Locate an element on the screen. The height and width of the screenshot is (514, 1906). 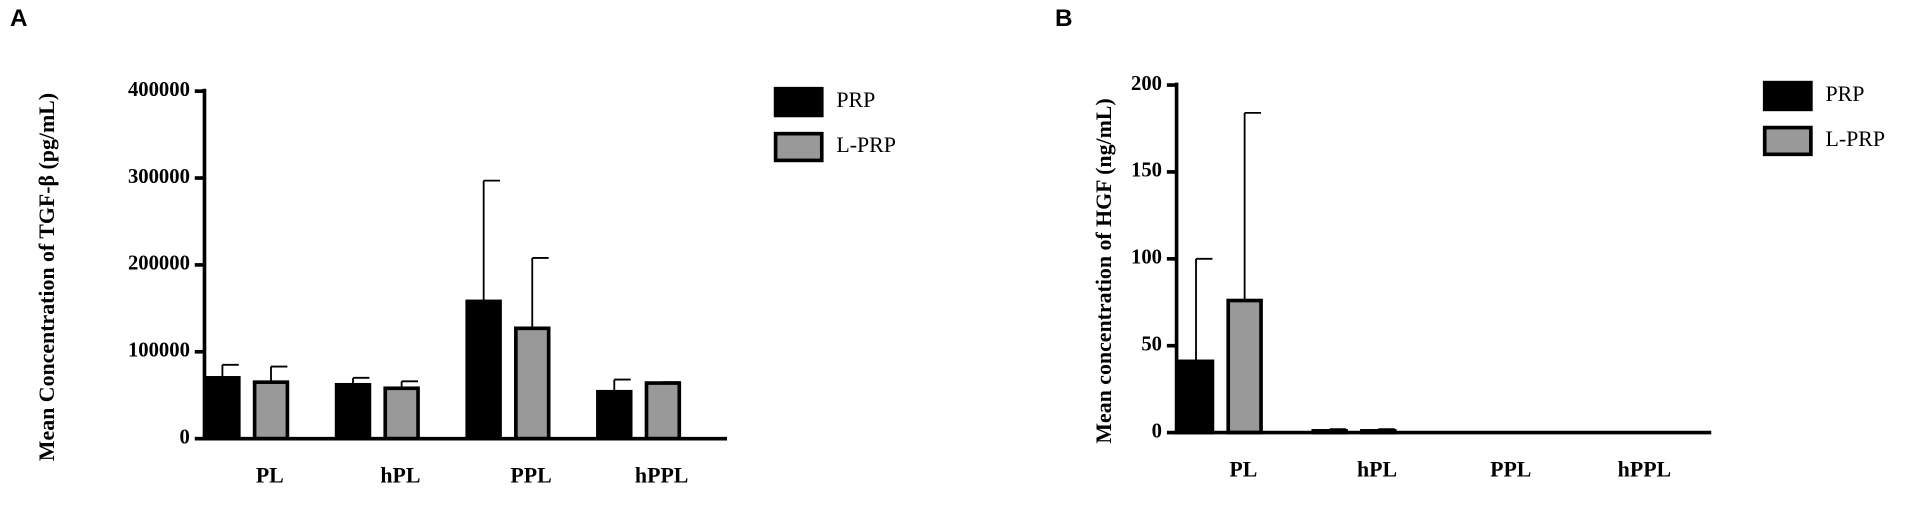
y-tick-label: 200 is located at coordinates (1146, 84).